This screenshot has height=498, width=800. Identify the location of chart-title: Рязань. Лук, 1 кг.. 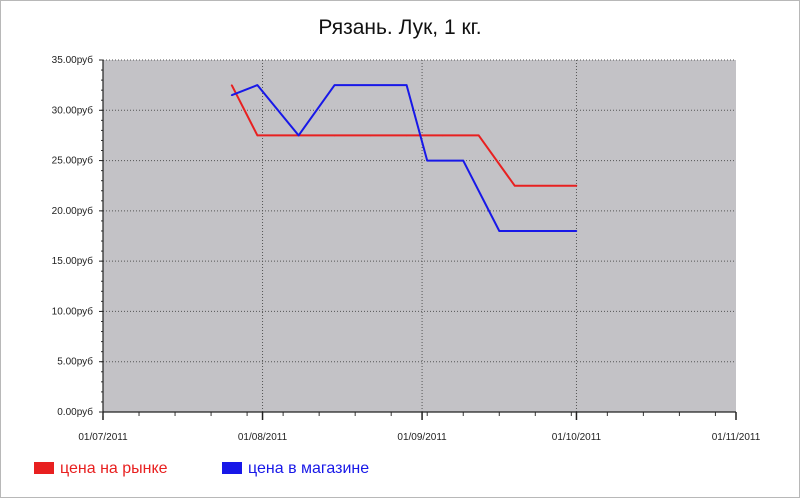
(399, 27).